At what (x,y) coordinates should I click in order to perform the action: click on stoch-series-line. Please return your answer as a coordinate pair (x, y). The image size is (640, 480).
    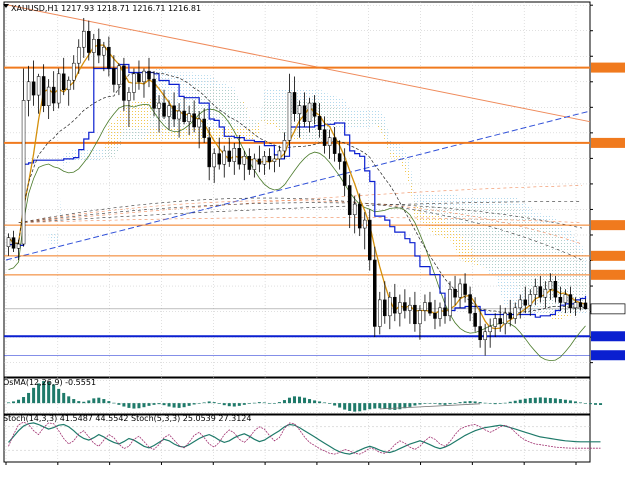
    Looking at the image, I should click on (304, 438).